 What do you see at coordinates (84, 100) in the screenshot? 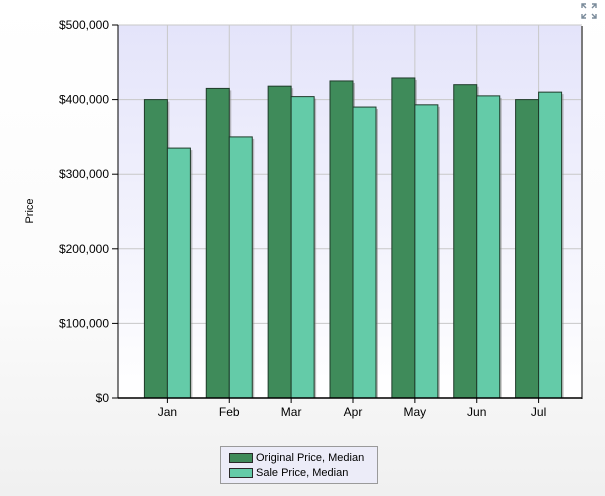
I see `y-tick-label: $400,000` at bounding box center [84, 100].